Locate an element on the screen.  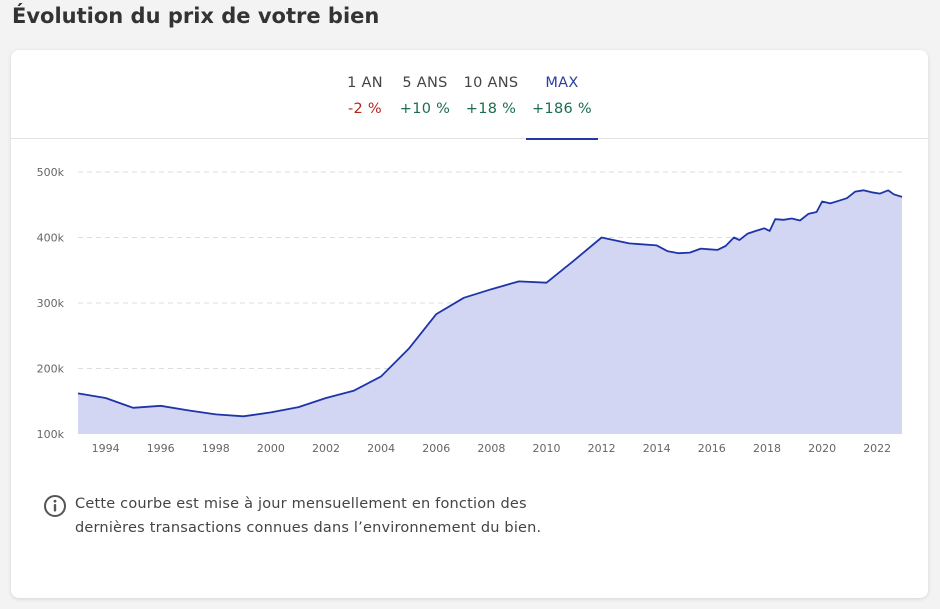
x-tick-label: 2016 is located at coordinates (712, 448).